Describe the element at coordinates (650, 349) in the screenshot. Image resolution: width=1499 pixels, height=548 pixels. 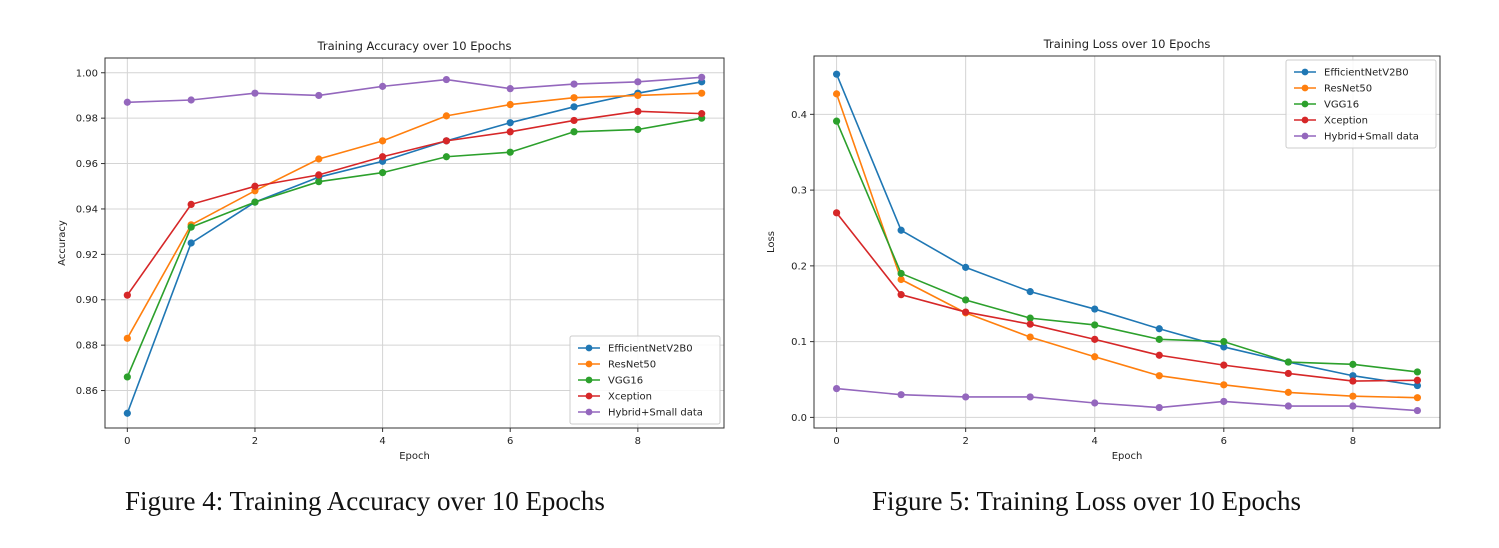
I see `acc-legend-label: EfficientNetV2B0` at that location.